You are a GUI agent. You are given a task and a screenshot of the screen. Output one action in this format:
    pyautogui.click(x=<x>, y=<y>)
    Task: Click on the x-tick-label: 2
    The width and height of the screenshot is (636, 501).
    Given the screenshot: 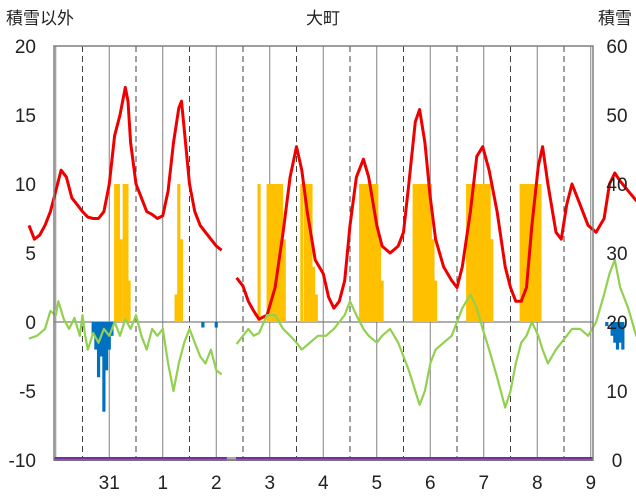 What is the action you would take?
    pyautogui.click(x=216, y=483)
    